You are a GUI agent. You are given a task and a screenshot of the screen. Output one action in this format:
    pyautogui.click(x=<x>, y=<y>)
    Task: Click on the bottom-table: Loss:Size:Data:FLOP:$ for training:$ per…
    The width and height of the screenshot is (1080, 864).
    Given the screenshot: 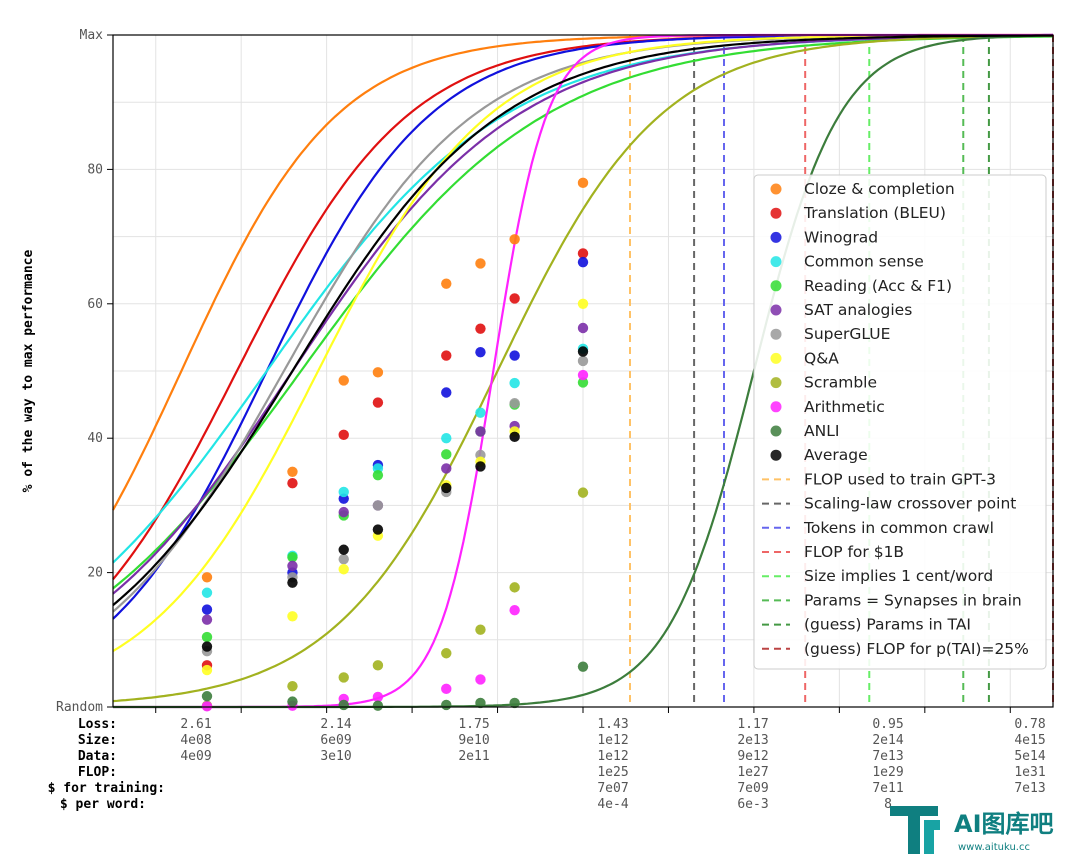 What is the action you would take?
    pyautogui.click(x=547, y=764)
    